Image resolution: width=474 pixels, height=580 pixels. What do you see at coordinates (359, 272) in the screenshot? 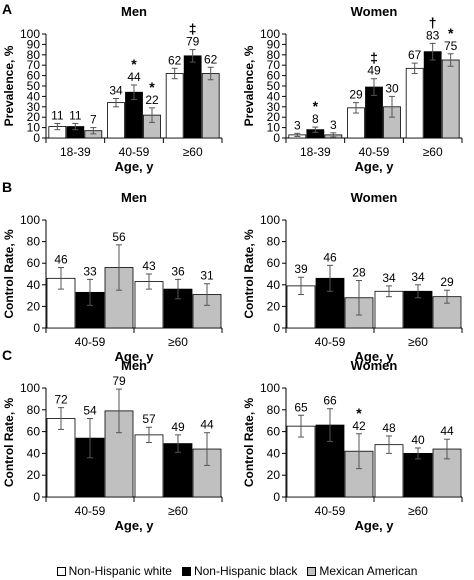
I see `data-label: 28` at bounding box center [359, 272].